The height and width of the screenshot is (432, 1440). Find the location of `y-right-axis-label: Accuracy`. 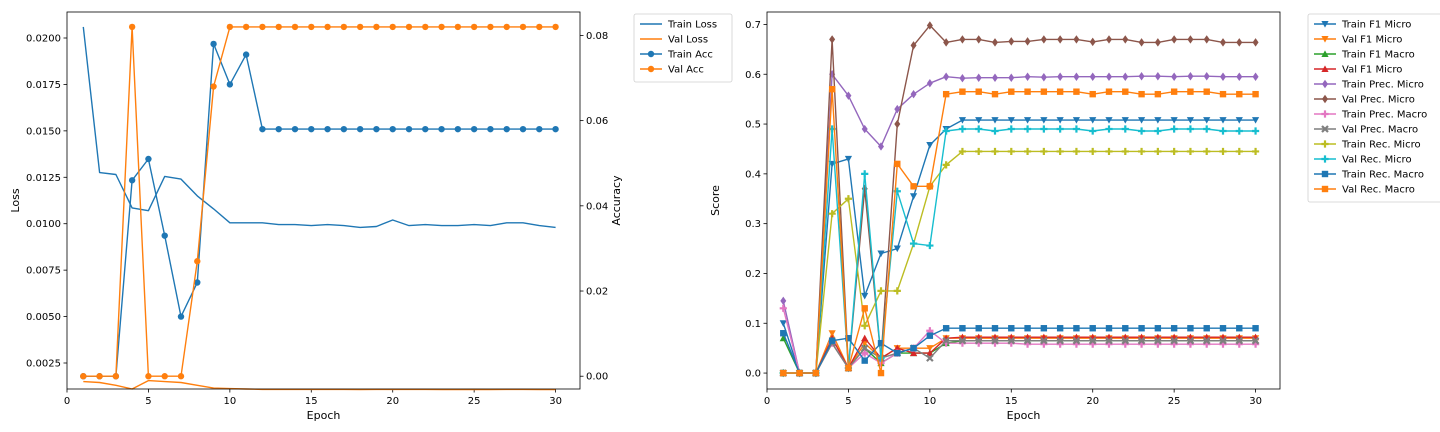

y-right-axis-label: Accuracy is located at coordinates (616, 200).